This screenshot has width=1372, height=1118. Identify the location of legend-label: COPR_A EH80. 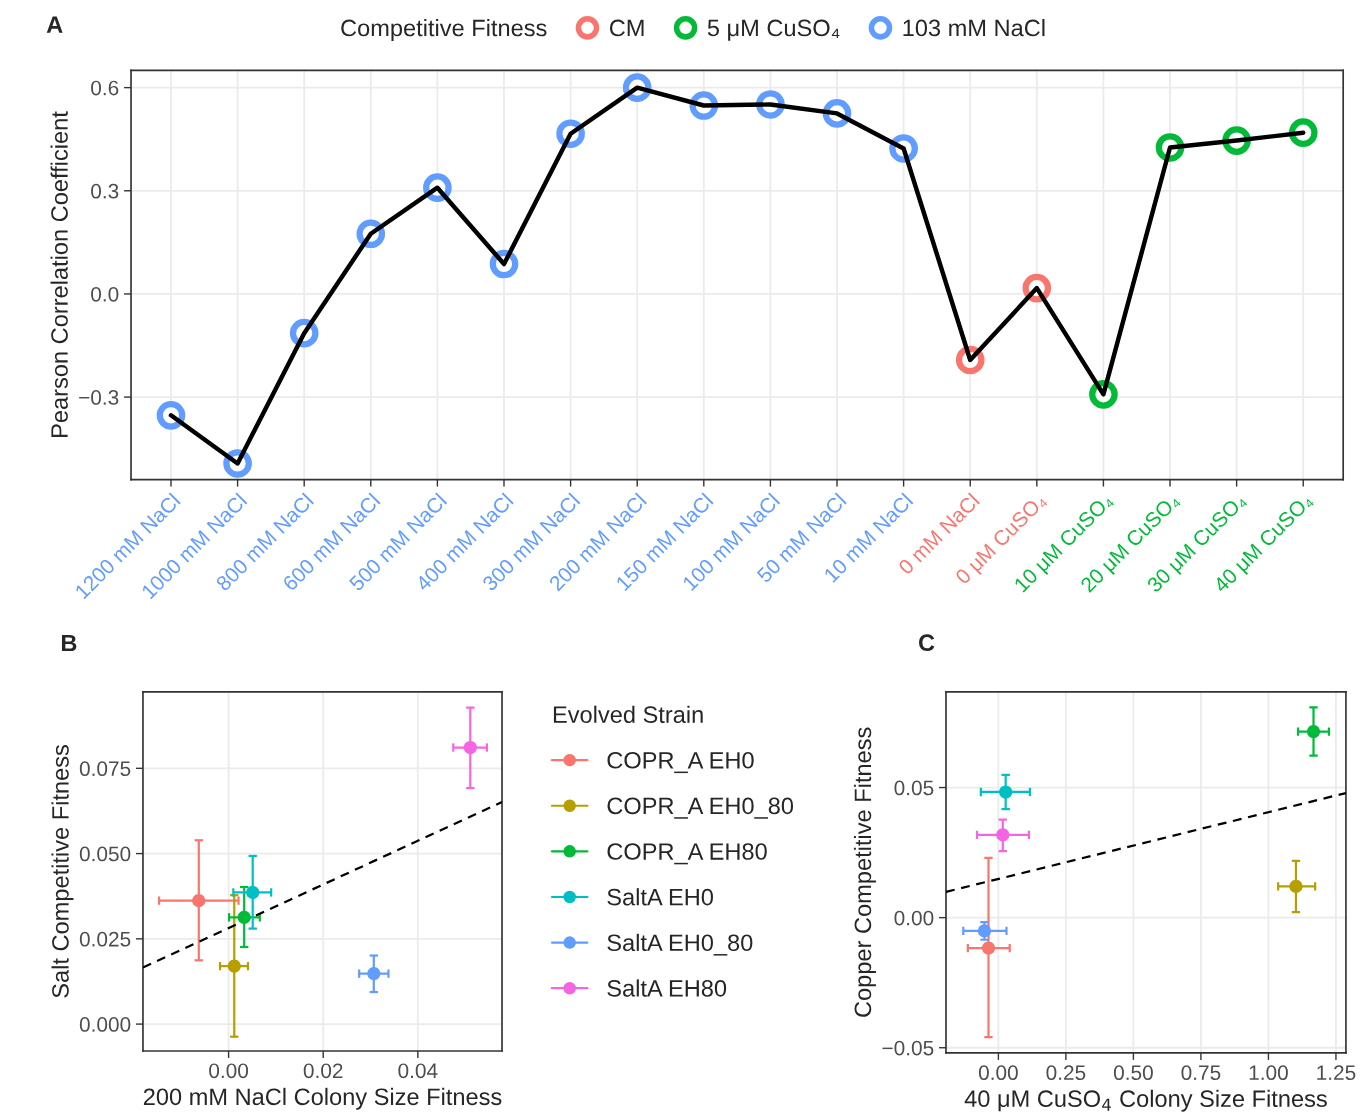
(687, 854).